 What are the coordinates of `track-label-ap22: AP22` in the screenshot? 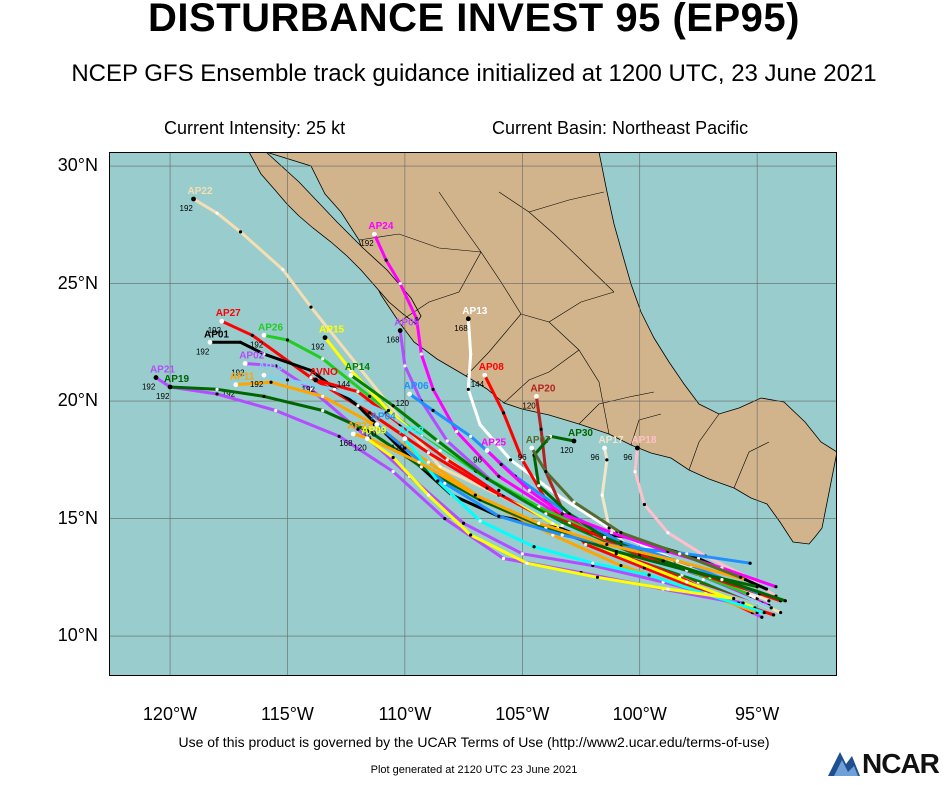 It's located at (200, 191).